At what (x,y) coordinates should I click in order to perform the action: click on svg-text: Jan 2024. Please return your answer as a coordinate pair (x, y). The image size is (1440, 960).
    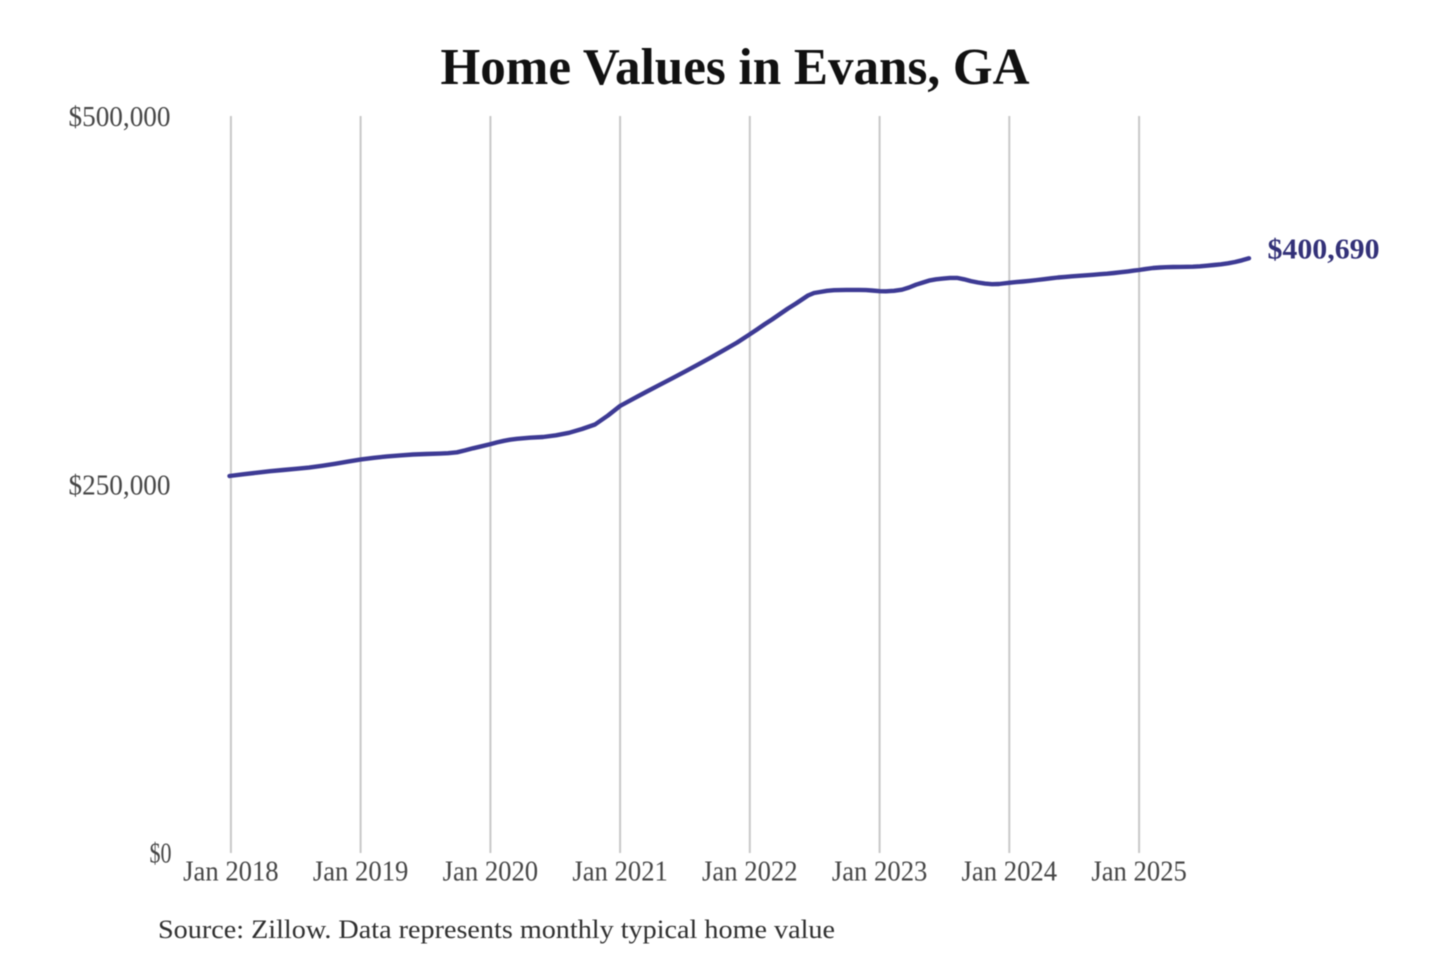
    Looking at the image, I should click on (1010, 872).